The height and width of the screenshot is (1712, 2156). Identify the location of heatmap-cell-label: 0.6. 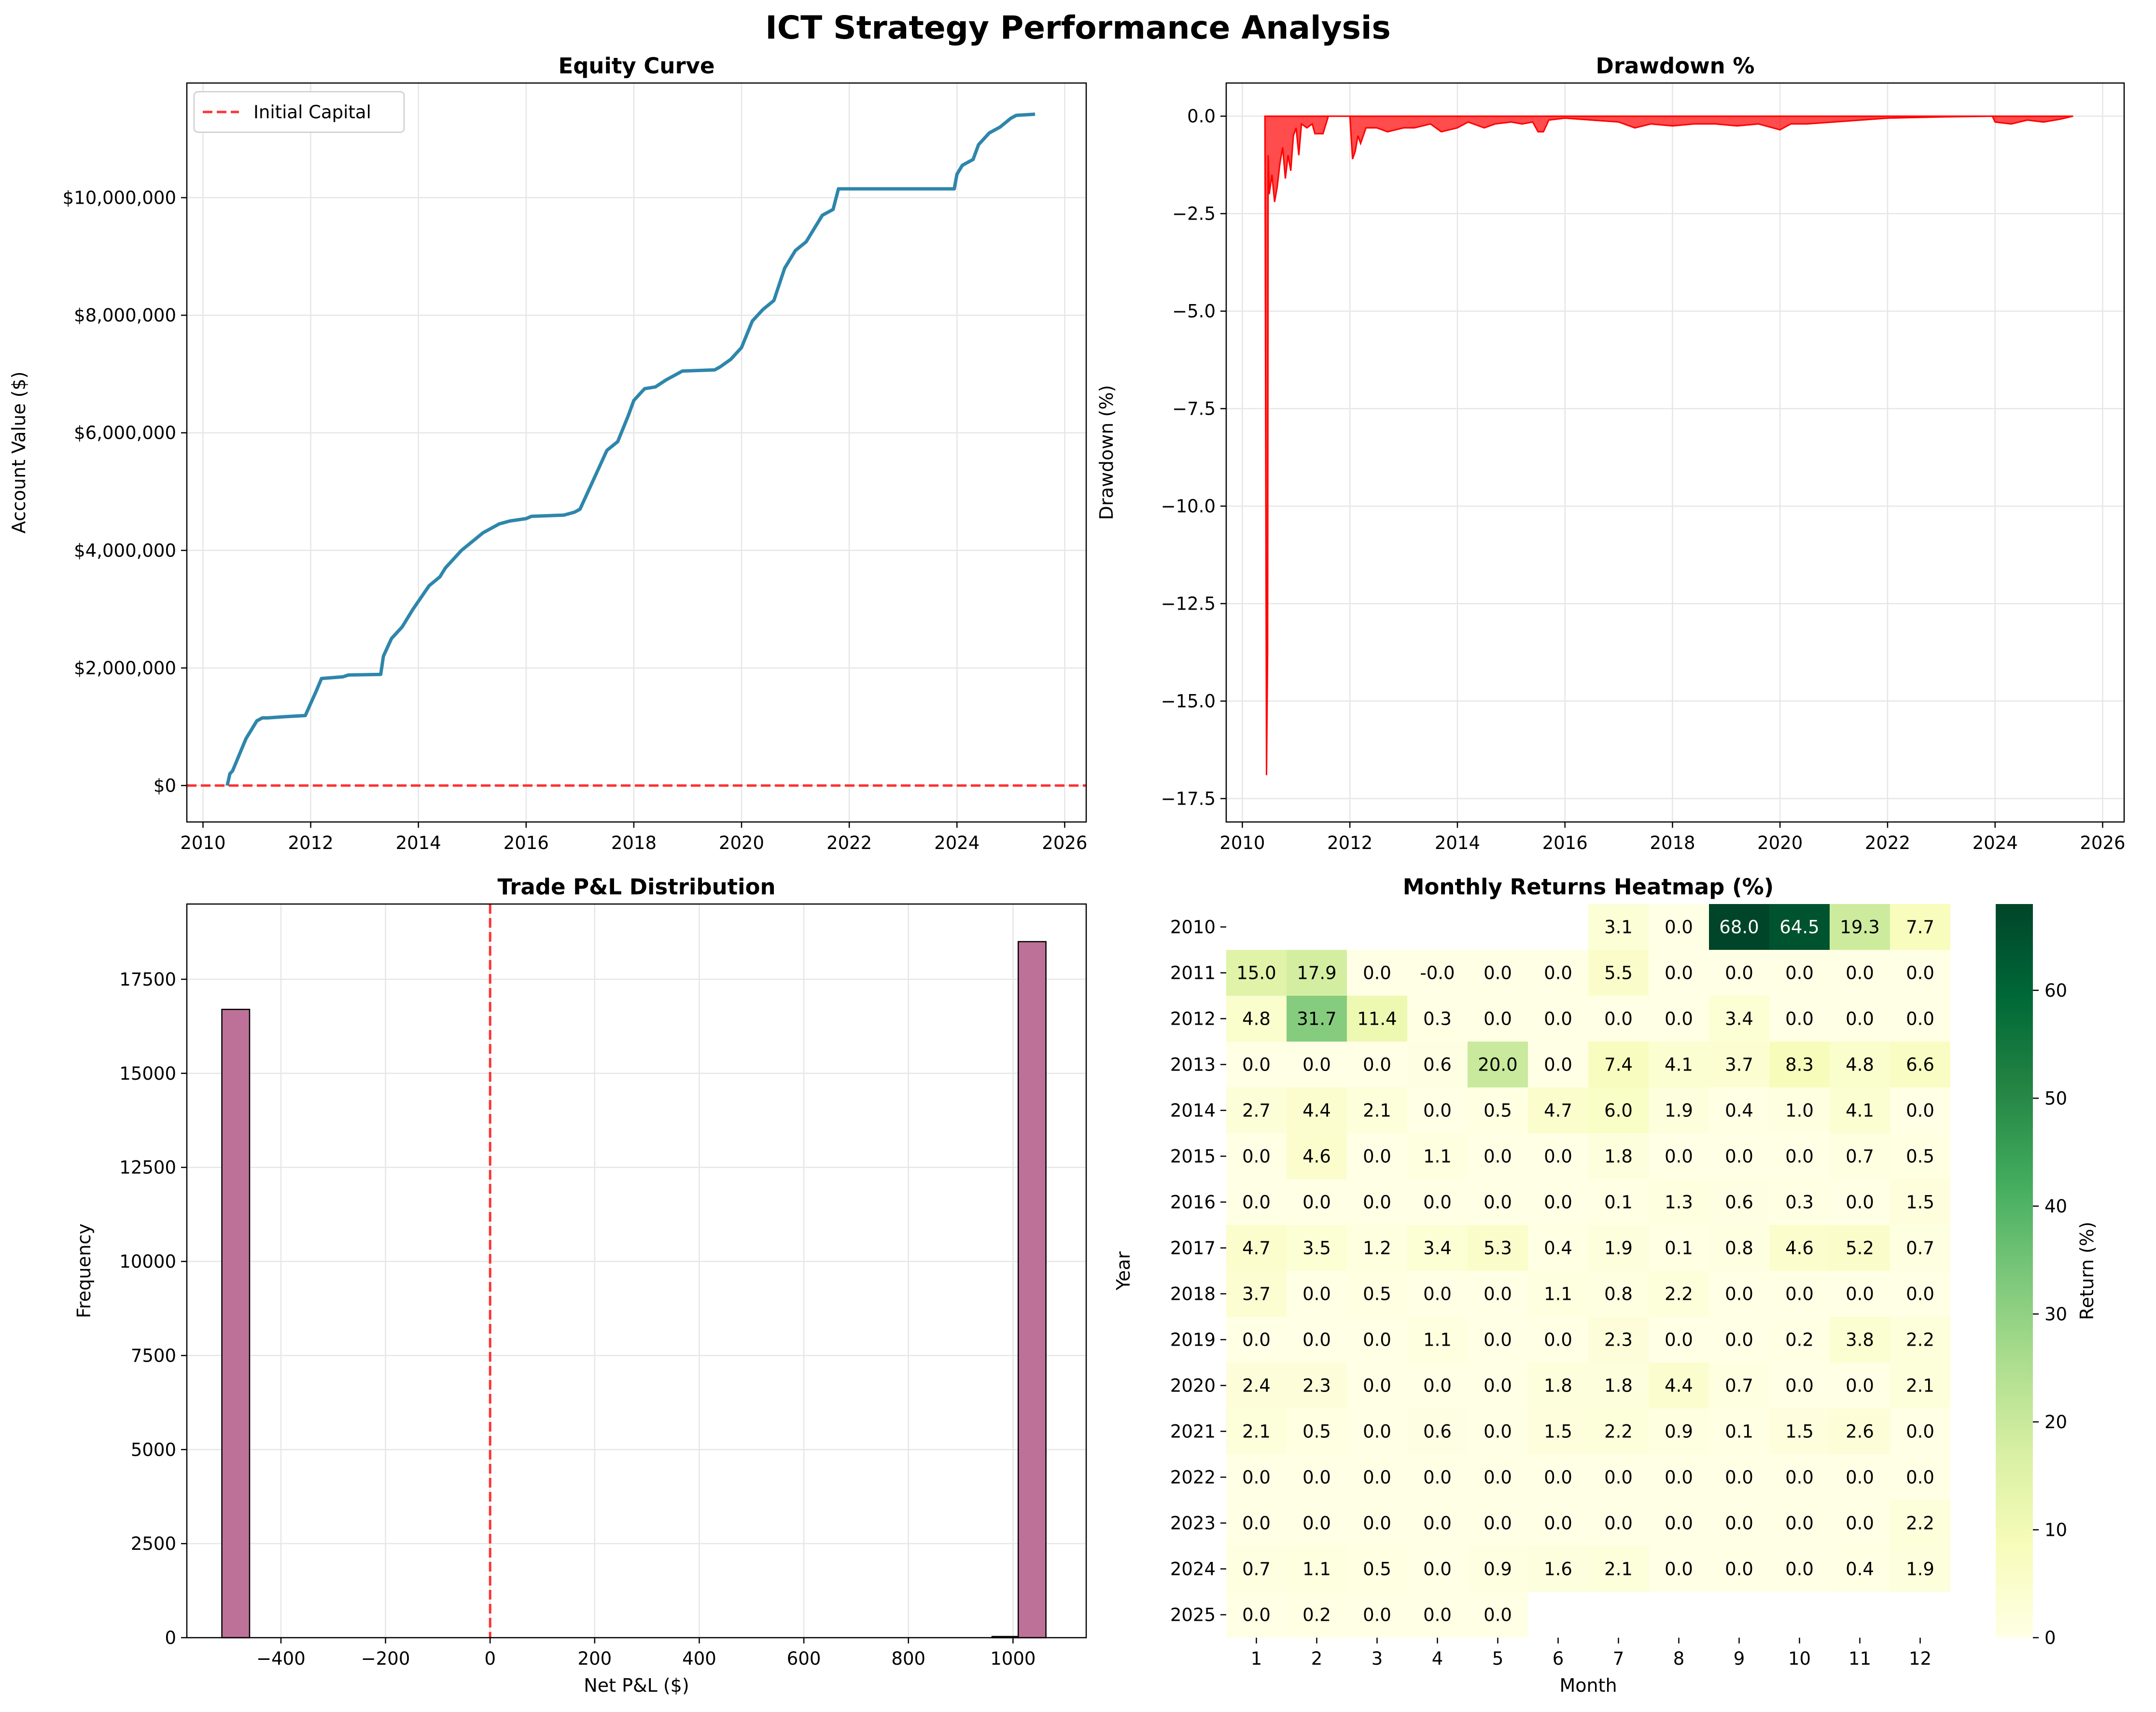
(1739, 1202).